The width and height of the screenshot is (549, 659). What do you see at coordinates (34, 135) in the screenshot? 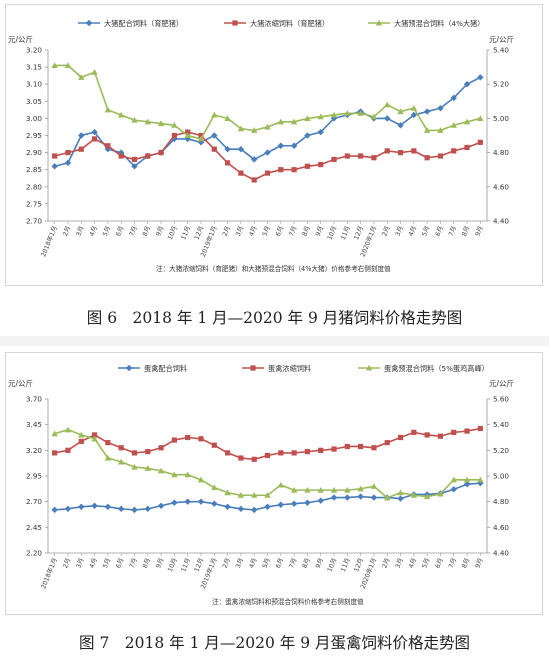
I see `left-tick-label: 2.95` at bounding box center [34, 135].